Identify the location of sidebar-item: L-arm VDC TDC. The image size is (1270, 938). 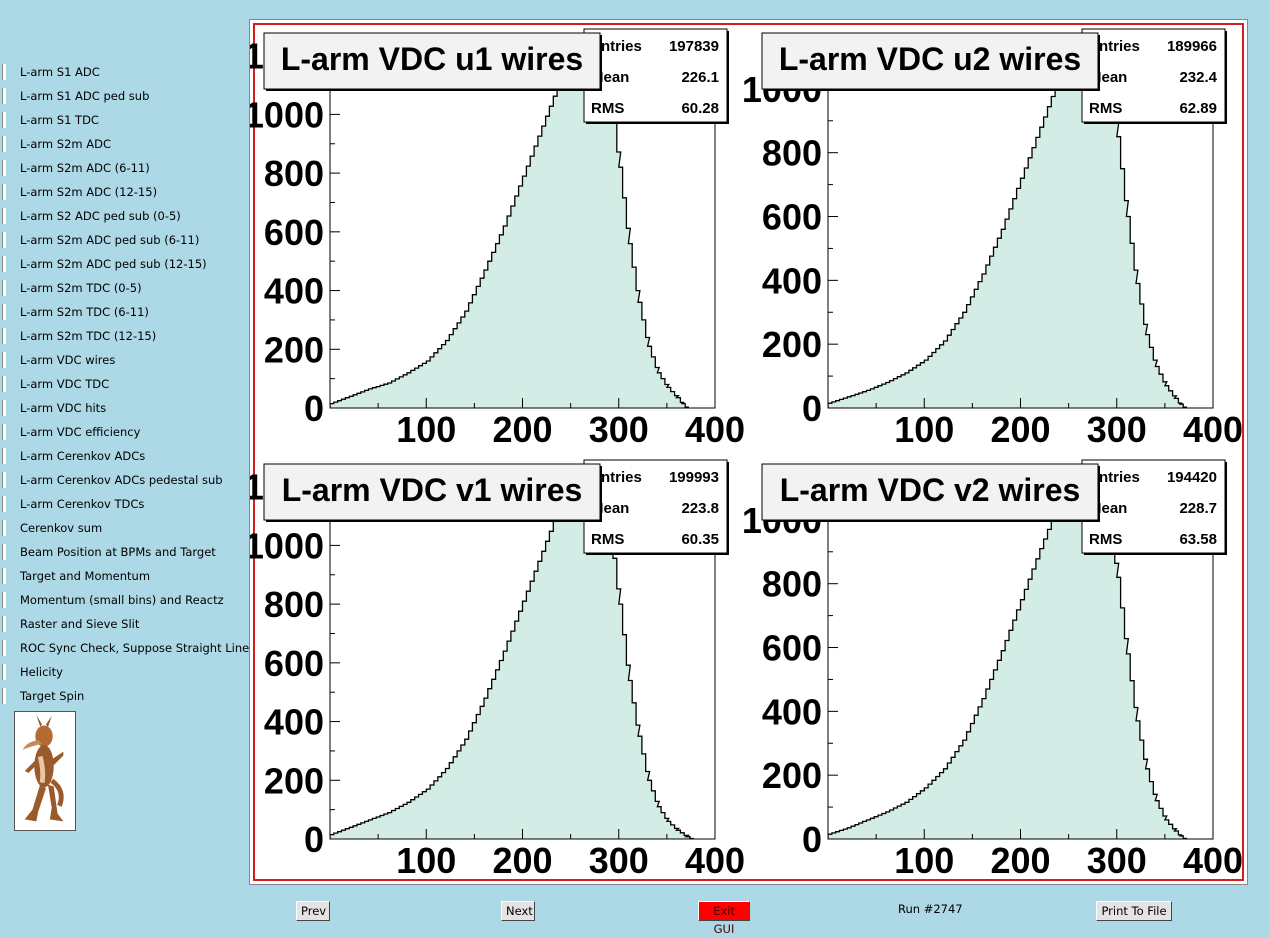
(129, 384).